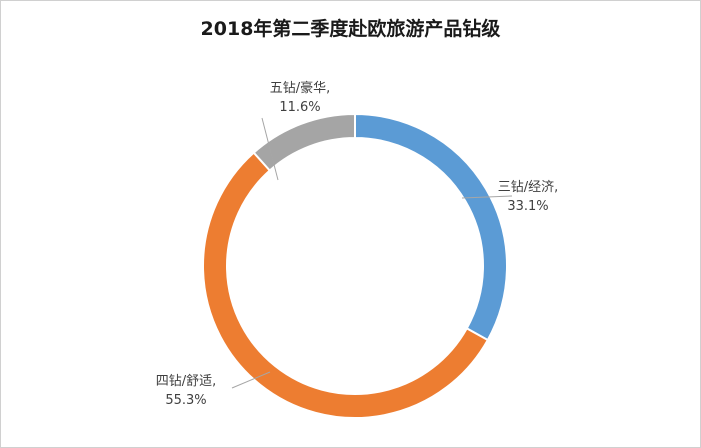  I want to click on chart-title: 2018年第二季度赴欧旅游产品钻级, so click(350, 29).